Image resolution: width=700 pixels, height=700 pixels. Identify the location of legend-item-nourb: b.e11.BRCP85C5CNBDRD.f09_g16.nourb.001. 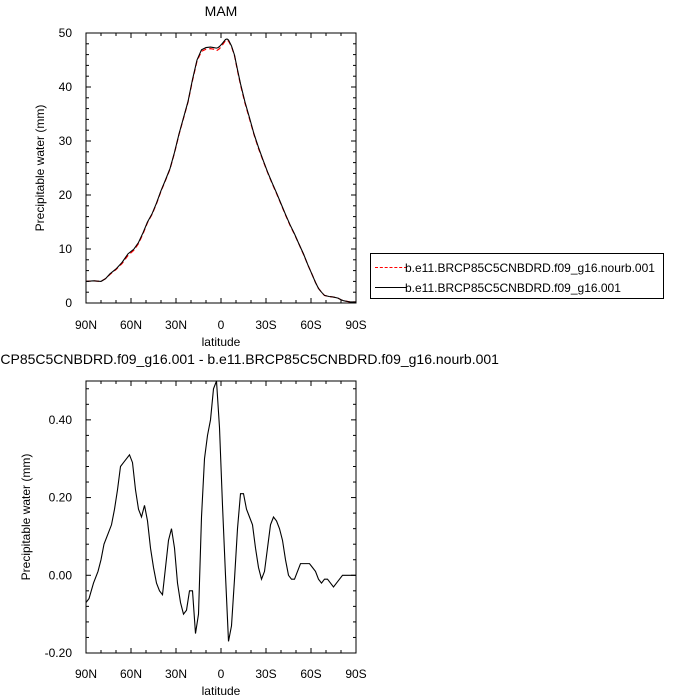
(517, 268).